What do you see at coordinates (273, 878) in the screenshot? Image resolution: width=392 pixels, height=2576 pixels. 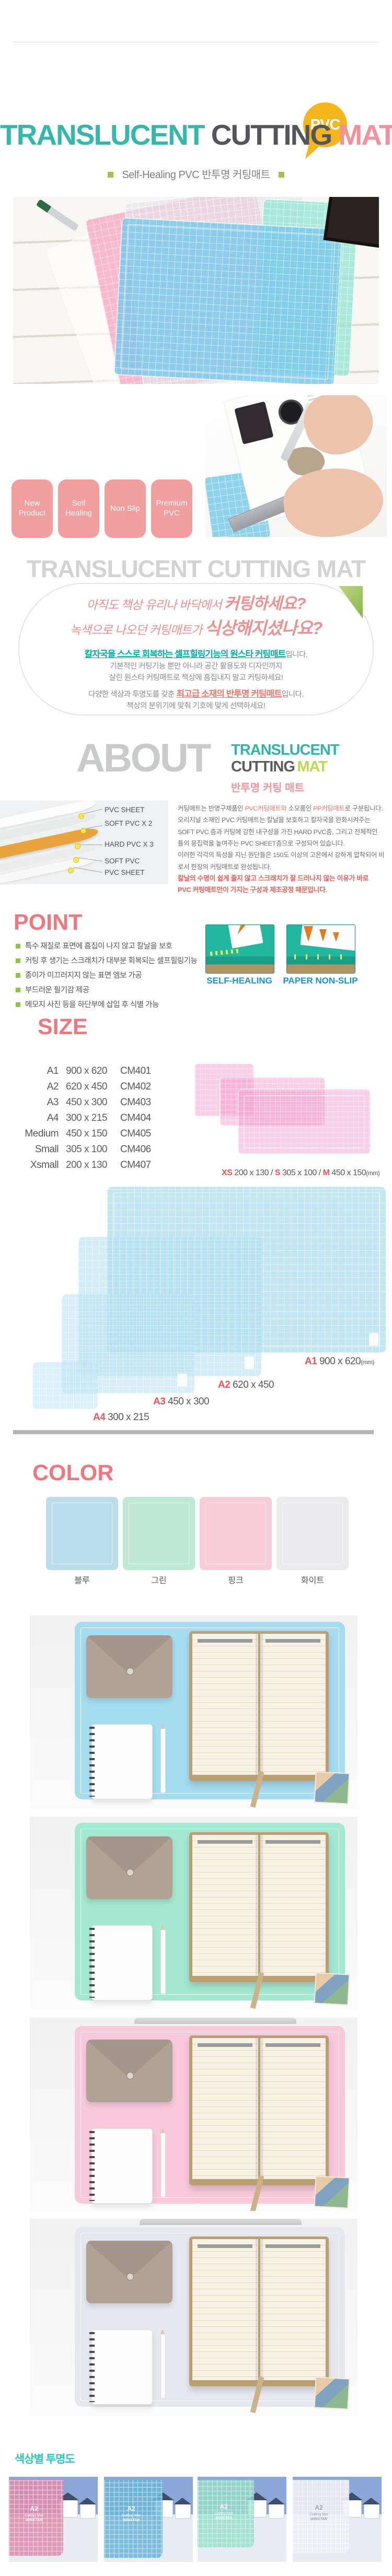 I see `about-paragraph-4: 칼날의 수명이 쉽게 줄지 않고 스크래치가 잘 드러나지 않는 이유가 바로` at bounding box center [273, 878].